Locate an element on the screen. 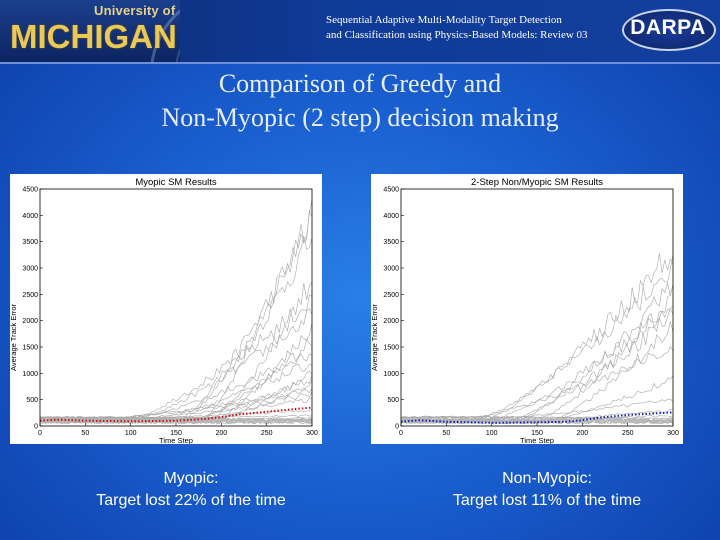 The width and height of the screenshot is (720, 540). darpa-logo: DARPA is located at coordinates (669, 30).